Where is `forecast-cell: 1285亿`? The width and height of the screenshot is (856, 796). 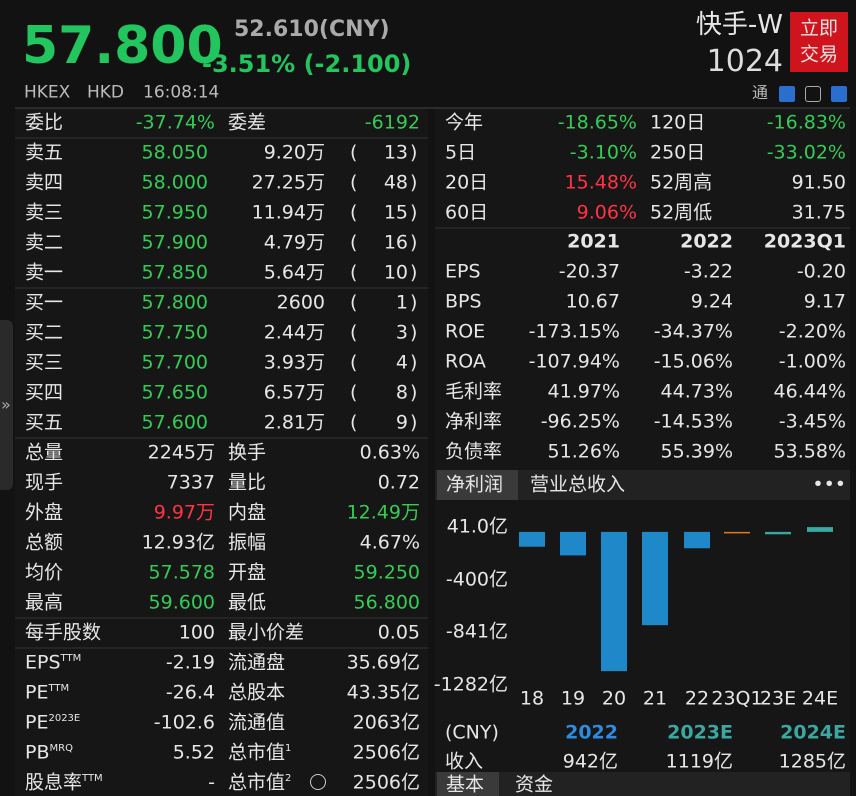
forecast-cell: 1285亿 is located at coordinates (812, 761).